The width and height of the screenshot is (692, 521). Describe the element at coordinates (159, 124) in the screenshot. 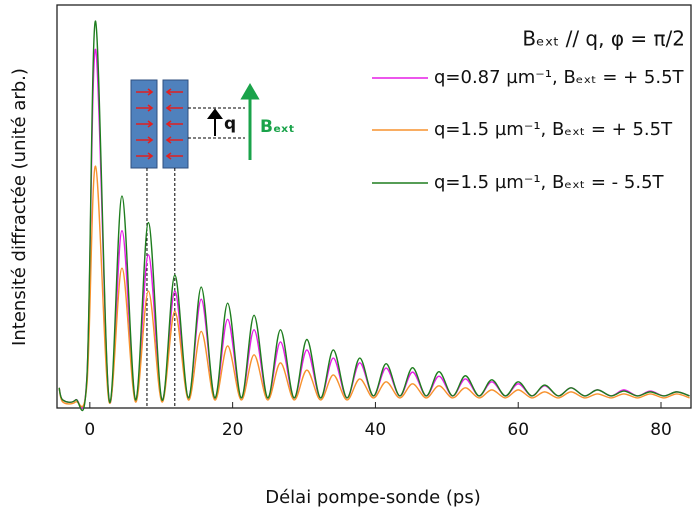

I see `spin-arrows` at that location.